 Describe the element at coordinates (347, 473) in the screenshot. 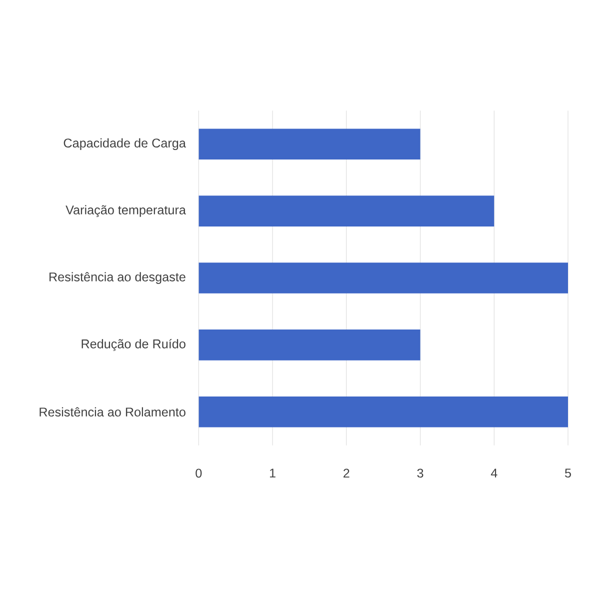

I see `x-tick-label: 2` at that location.